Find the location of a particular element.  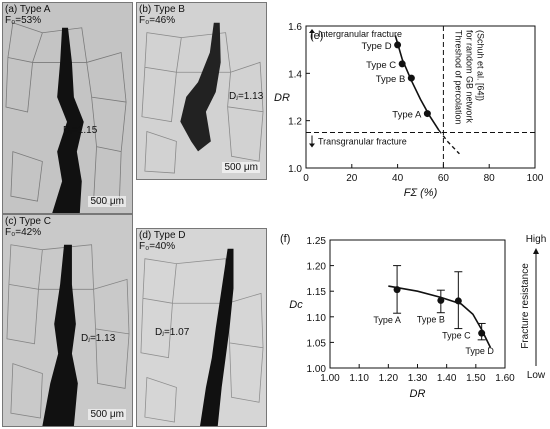

panel-f-xtick-label: 1.00 is located at coordinates (330, 378).